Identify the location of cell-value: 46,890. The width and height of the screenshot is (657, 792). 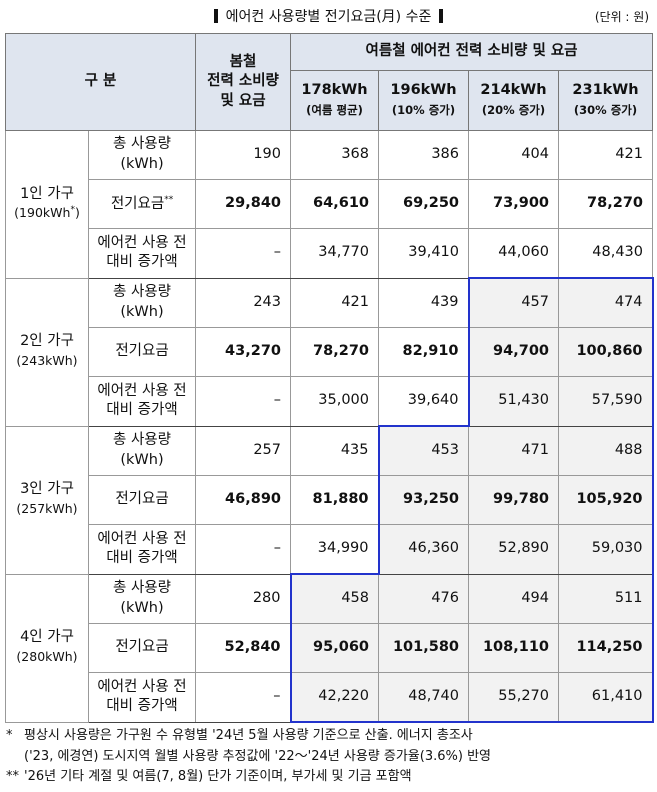
(243, 500).